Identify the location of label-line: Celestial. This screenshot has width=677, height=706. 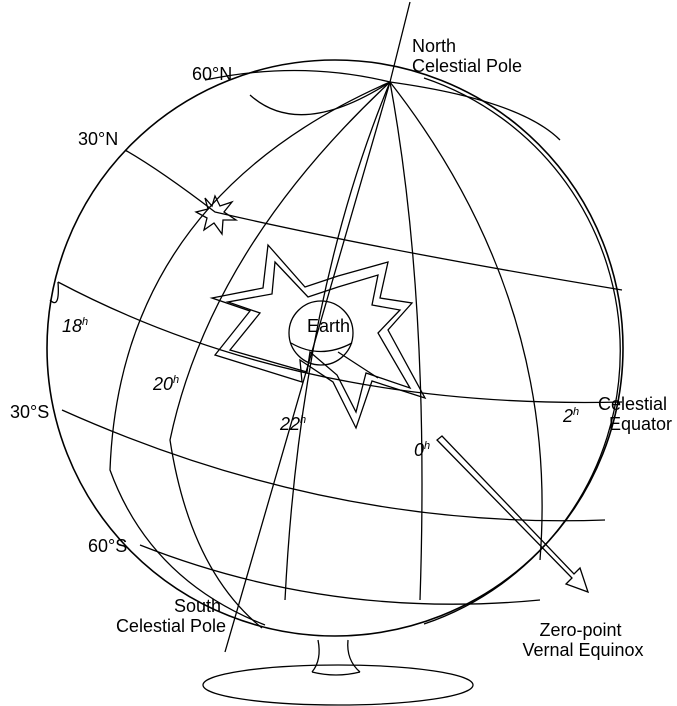
(632, 404).